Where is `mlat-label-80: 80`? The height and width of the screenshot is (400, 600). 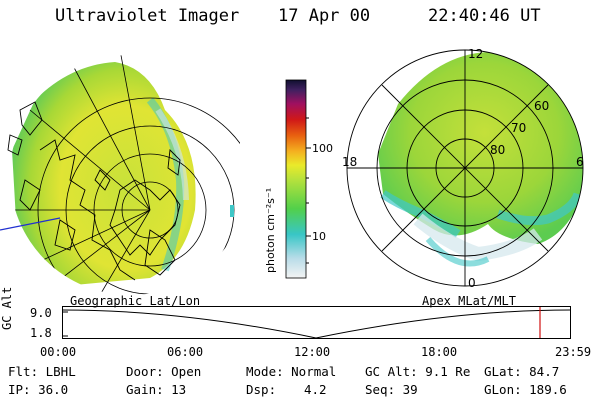 mlat-label-80: 80 is located at coordinates (497, 150).